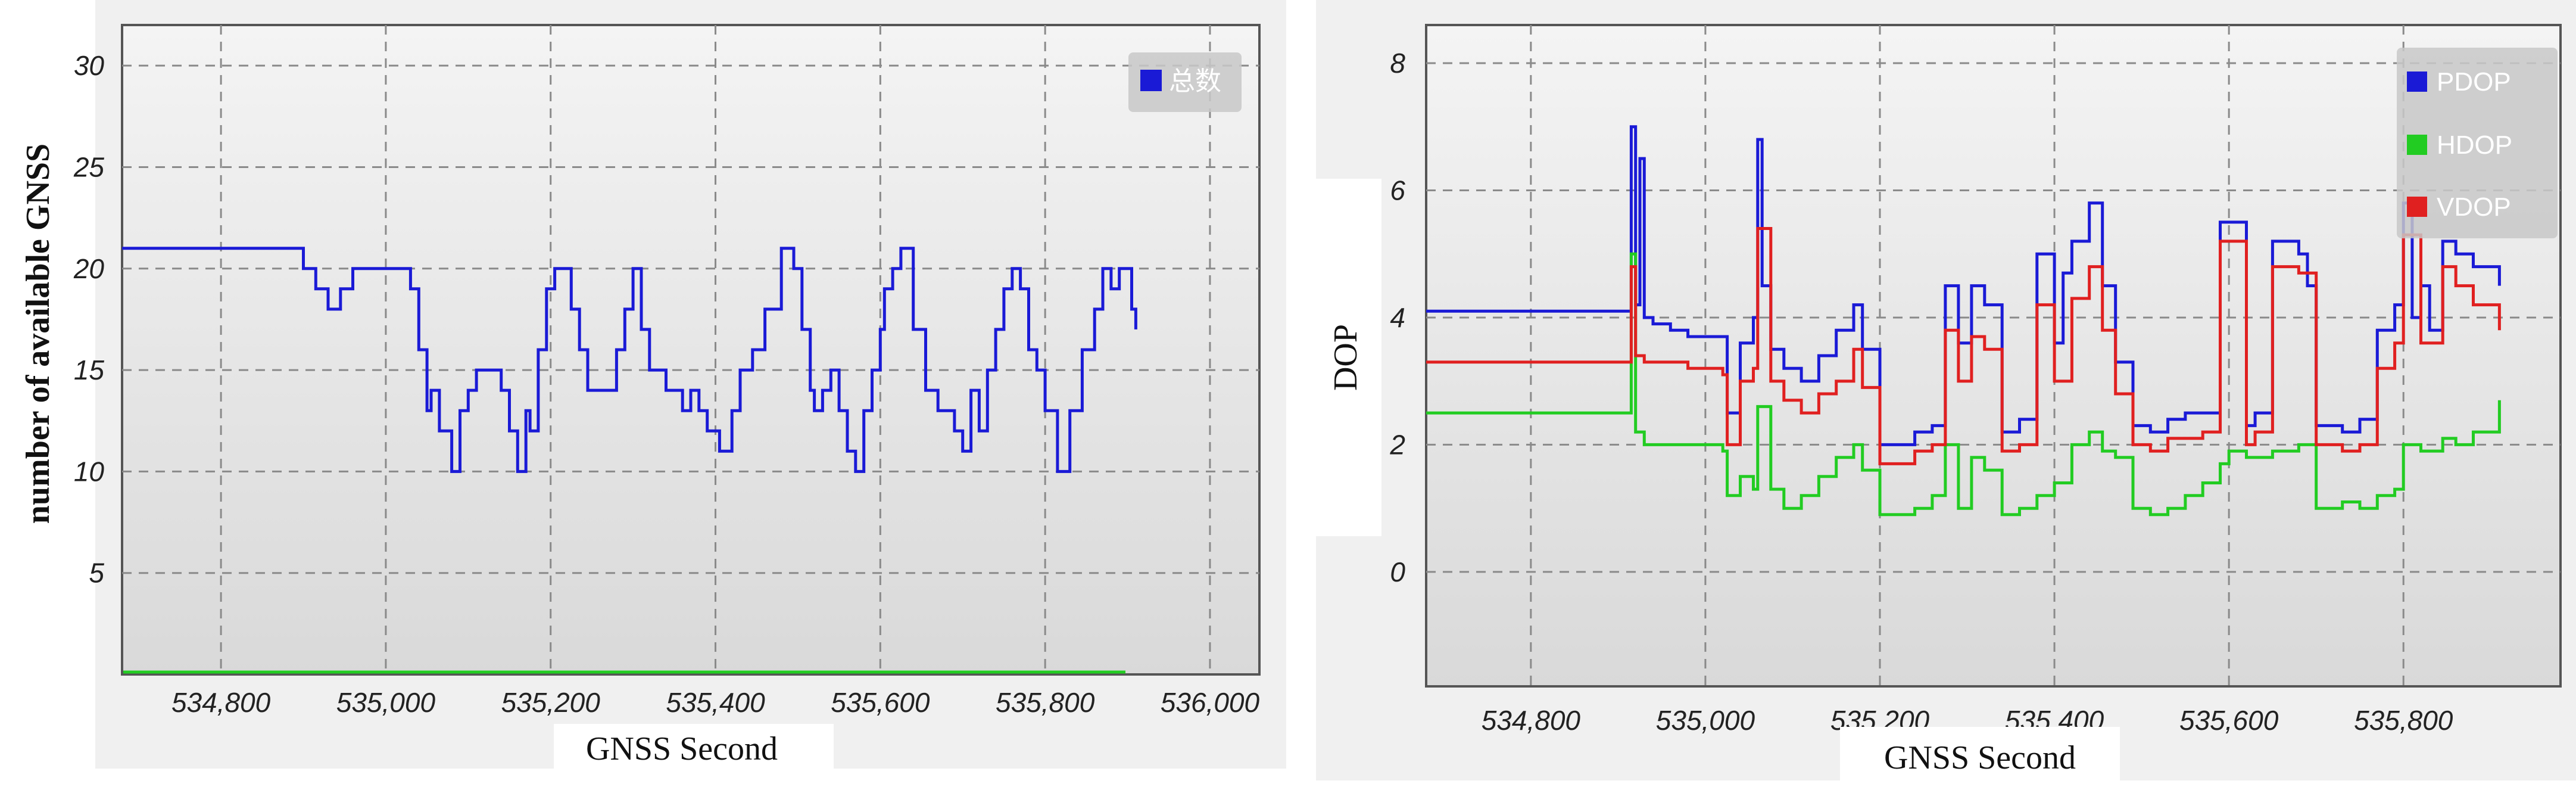 The height and width of the screenshot is (793, 2576). I want to click on chart-left-xlabel-box, so click(694, 748).